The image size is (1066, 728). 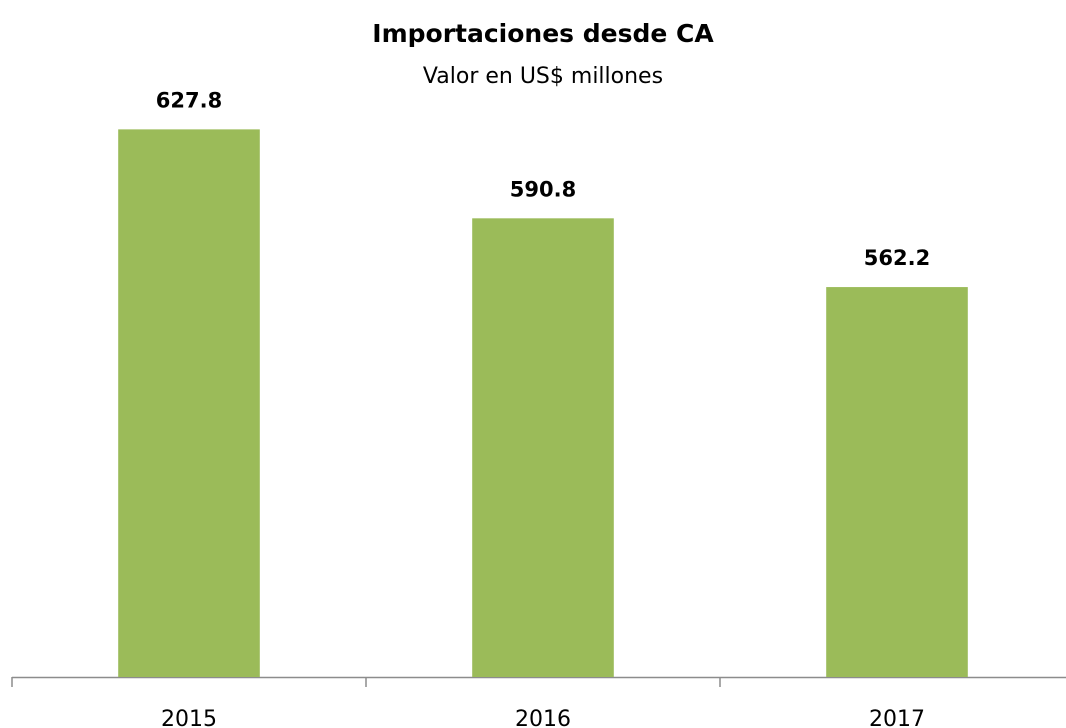 What do you see at coordinates (897, 717) in the screenshot?
I see `x-tick-label: 2017` at bounding box center [897, 717].